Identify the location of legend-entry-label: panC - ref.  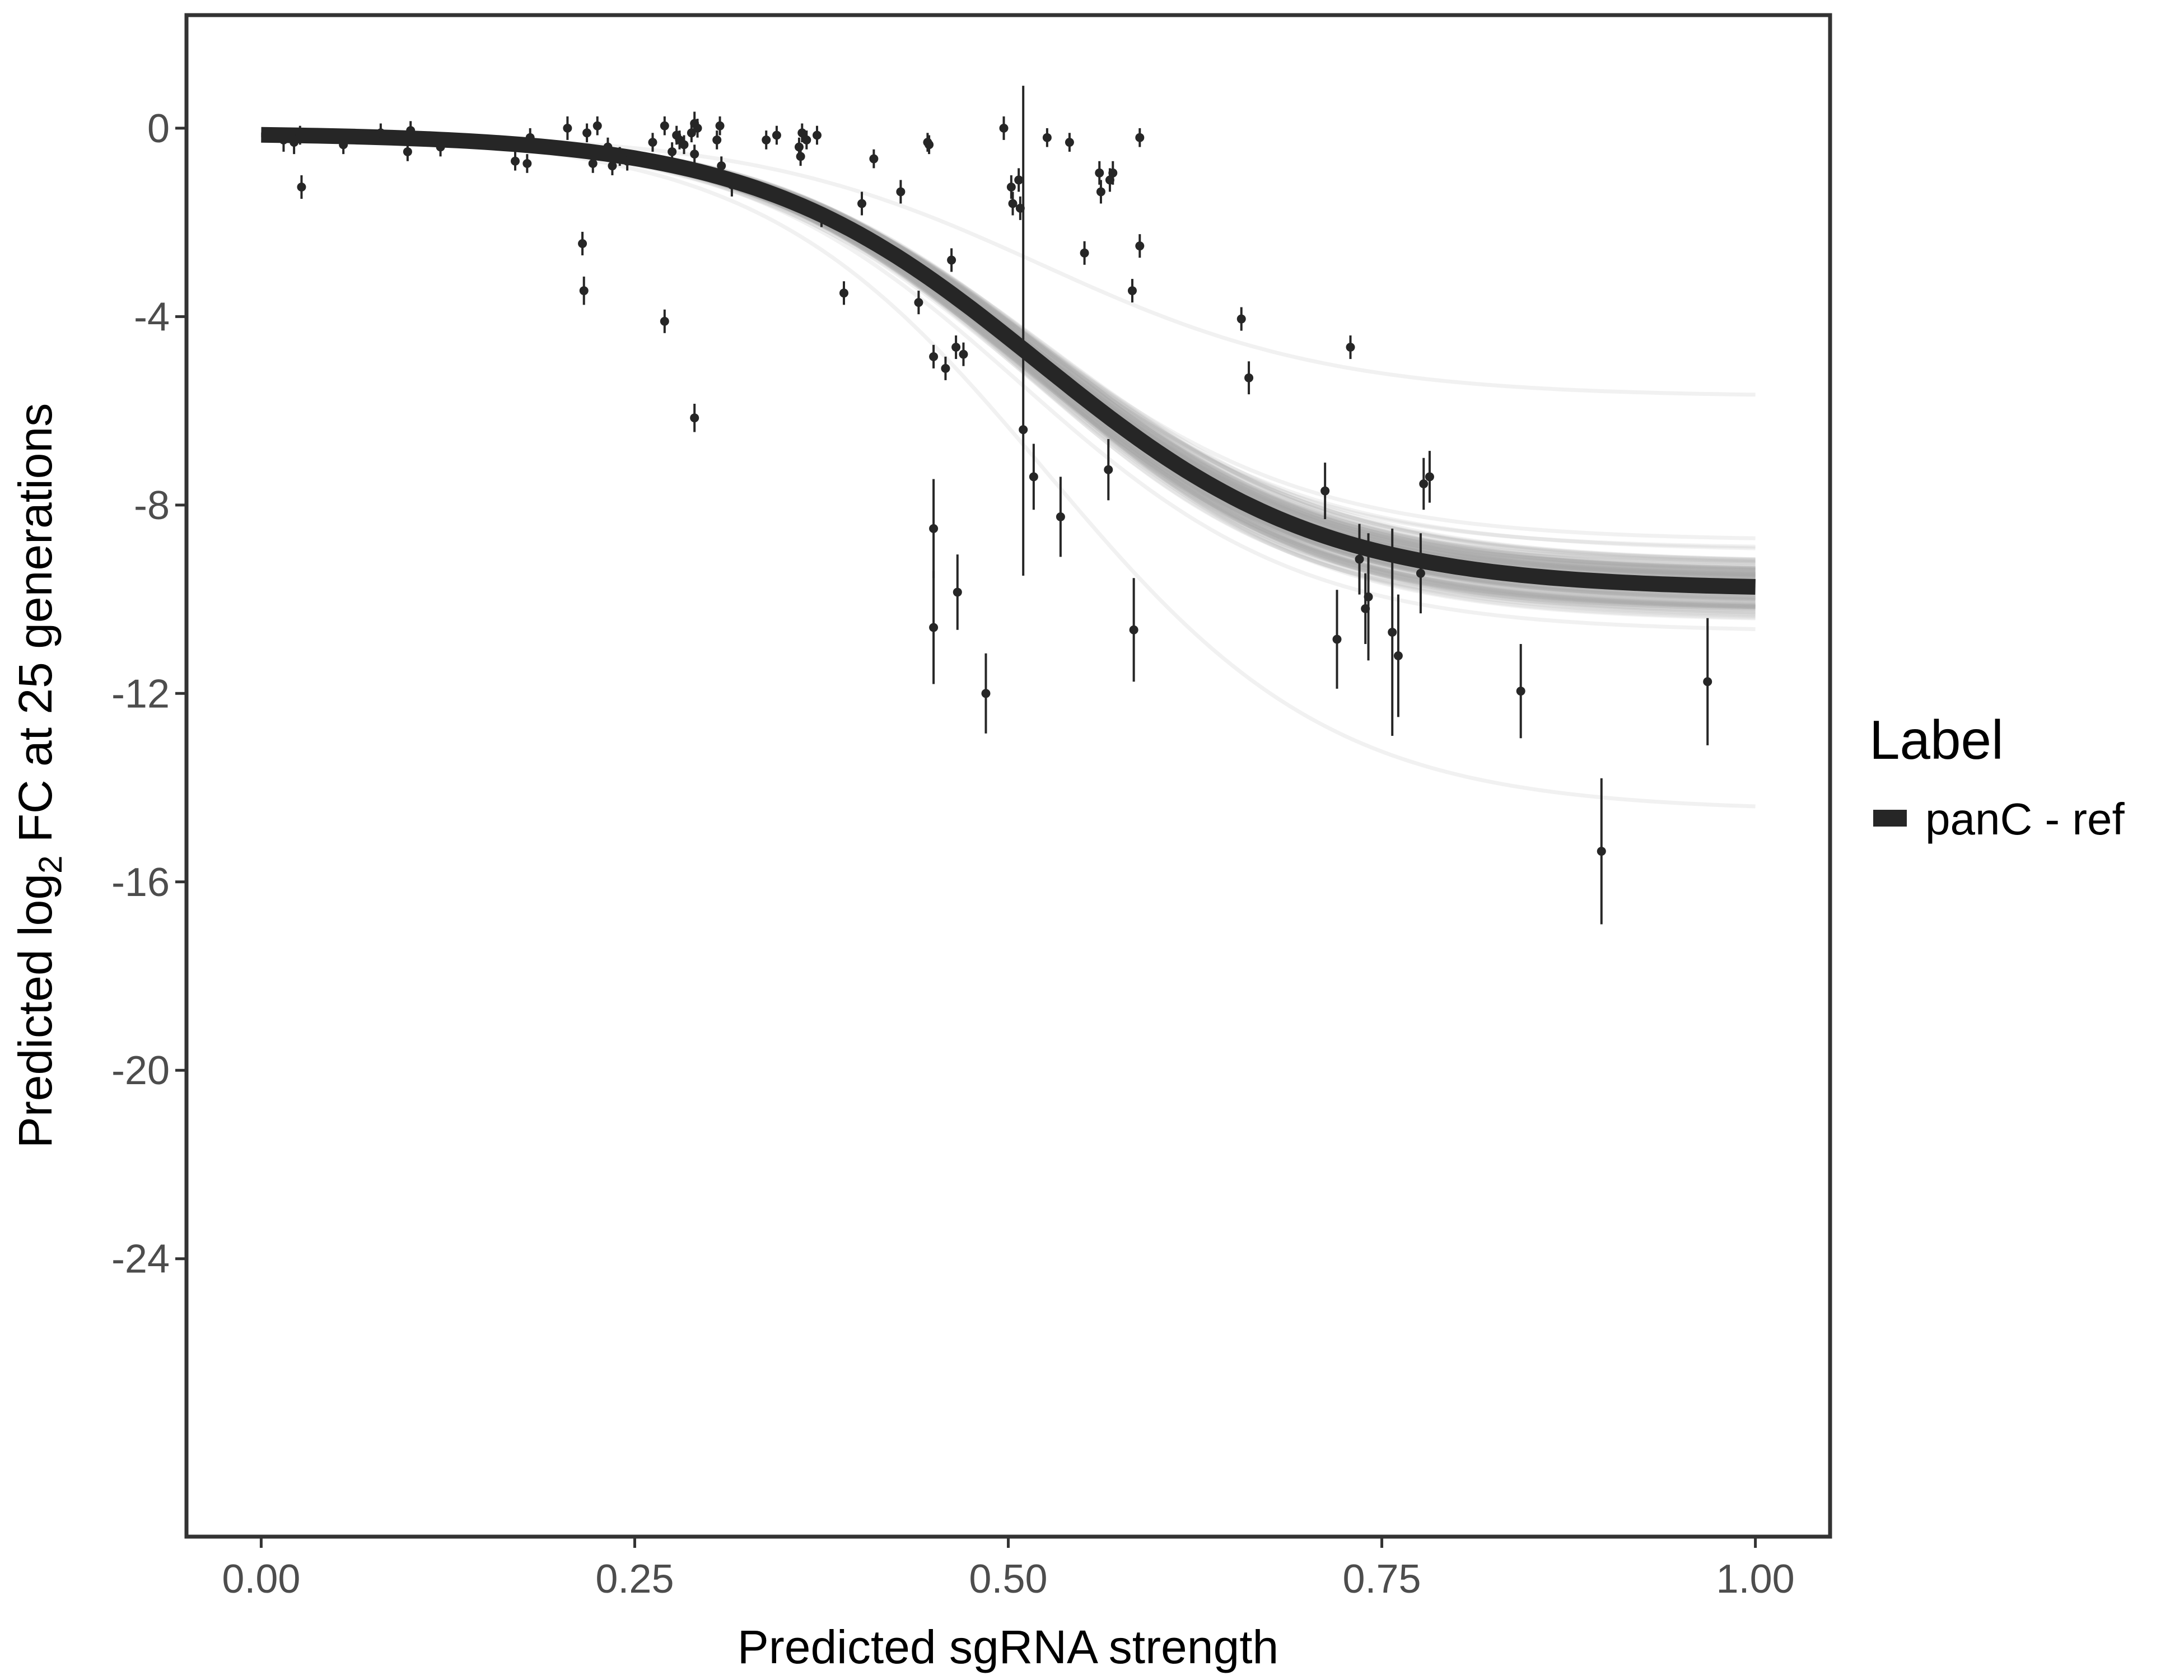
(2025, 819).